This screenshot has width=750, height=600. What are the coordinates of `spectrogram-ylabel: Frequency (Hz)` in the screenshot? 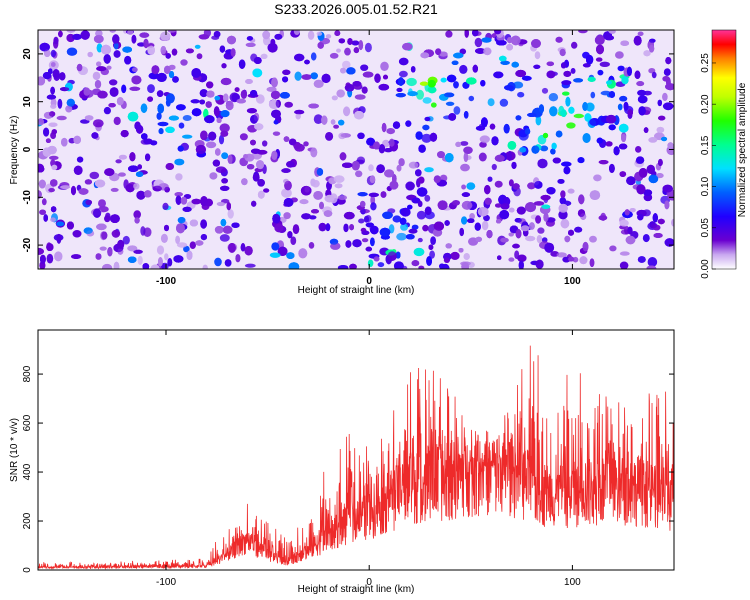 It's located at (14, 150).